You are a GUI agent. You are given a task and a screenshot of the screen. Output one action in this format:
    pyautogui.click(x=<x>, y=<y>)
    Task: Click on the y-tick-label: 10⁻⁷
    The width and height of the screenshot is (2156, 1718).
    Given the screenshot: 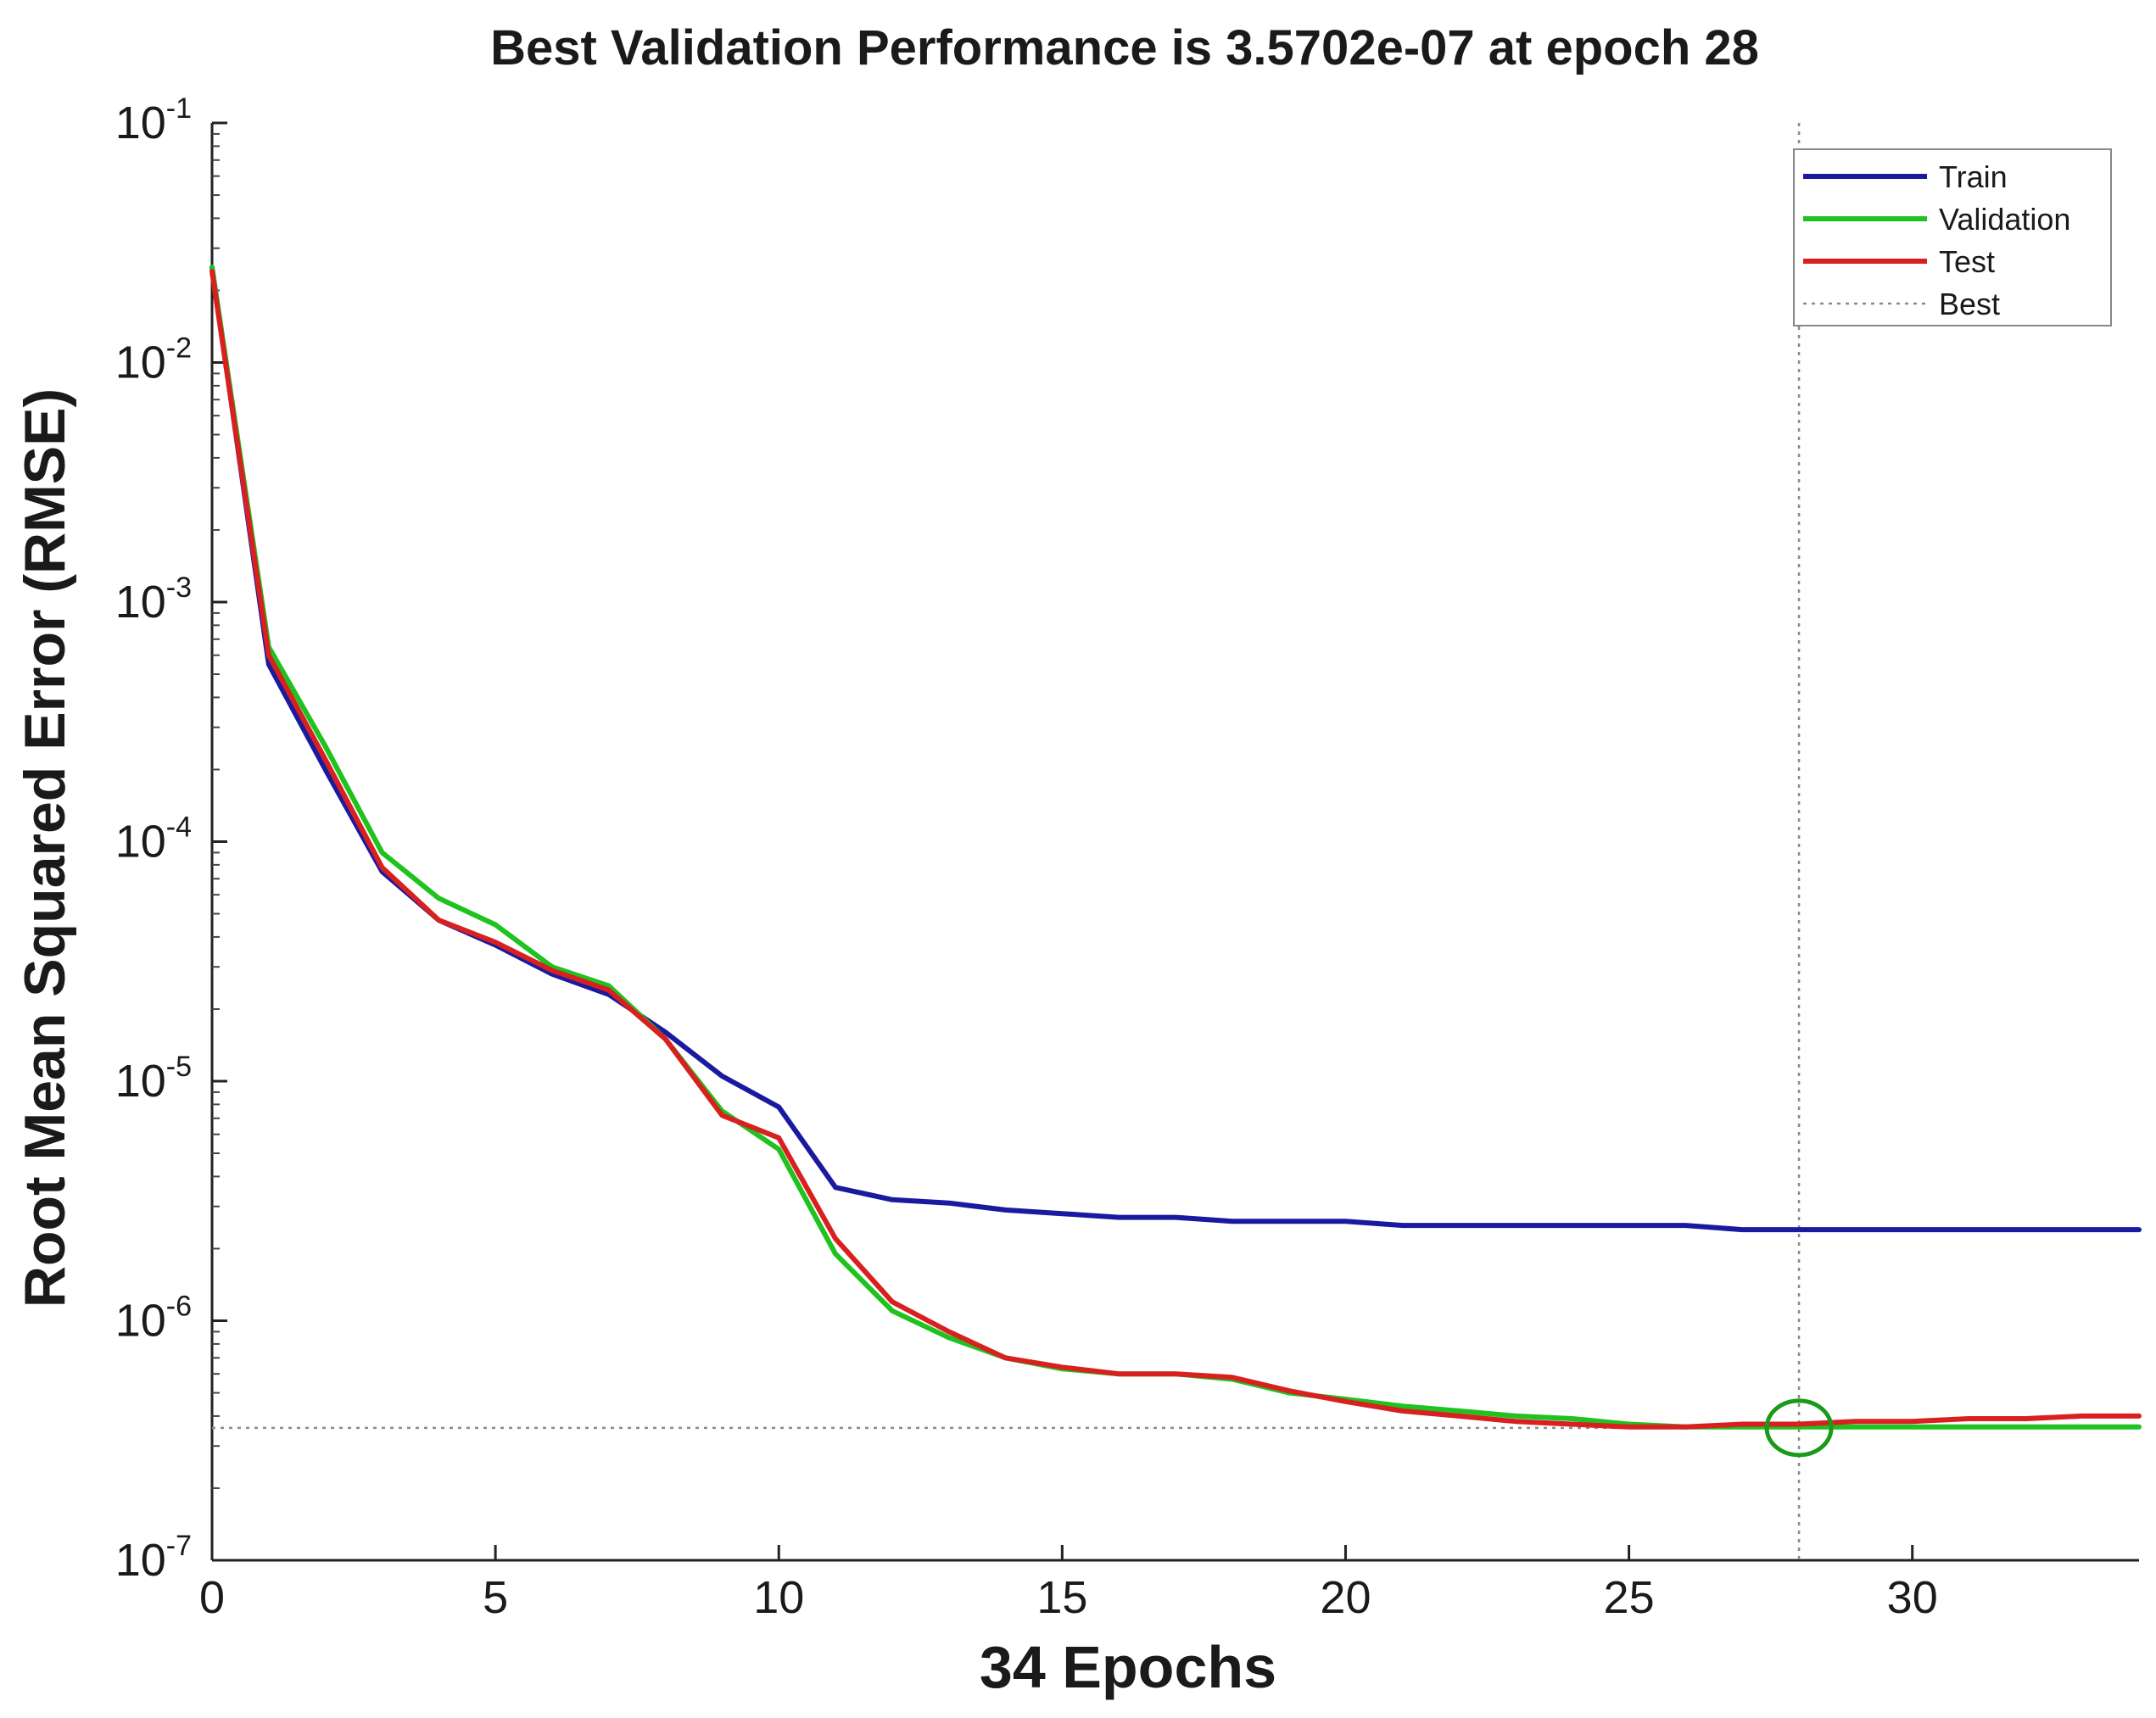 What is the action you would take?
    pyautogui.click(x=153, y=1558)
    